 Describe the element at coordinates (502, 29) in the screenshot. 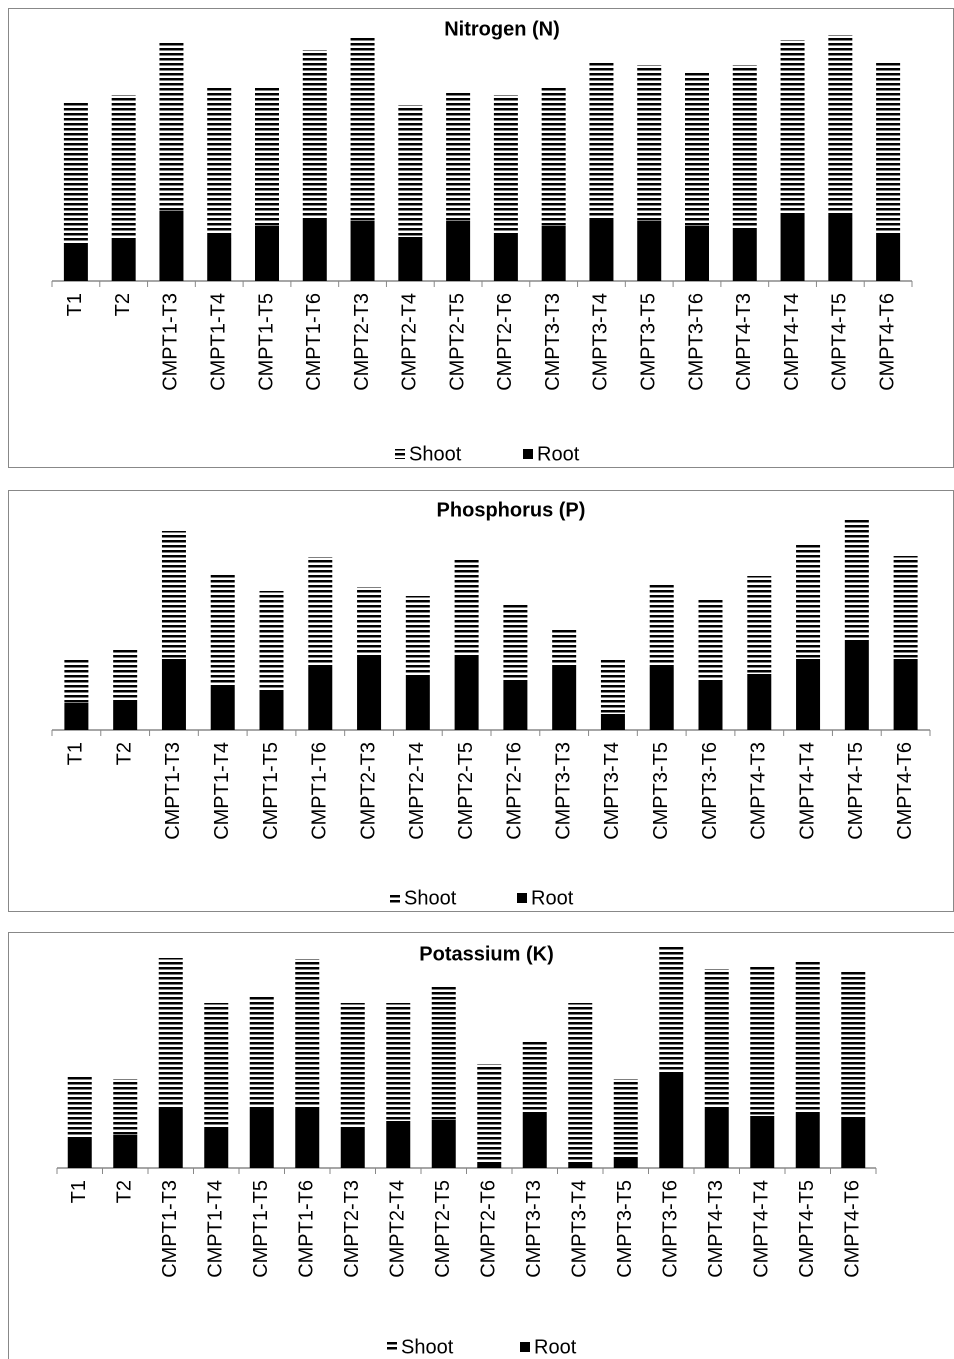

I see `chart-title: Nitrogen (N)` at that location.